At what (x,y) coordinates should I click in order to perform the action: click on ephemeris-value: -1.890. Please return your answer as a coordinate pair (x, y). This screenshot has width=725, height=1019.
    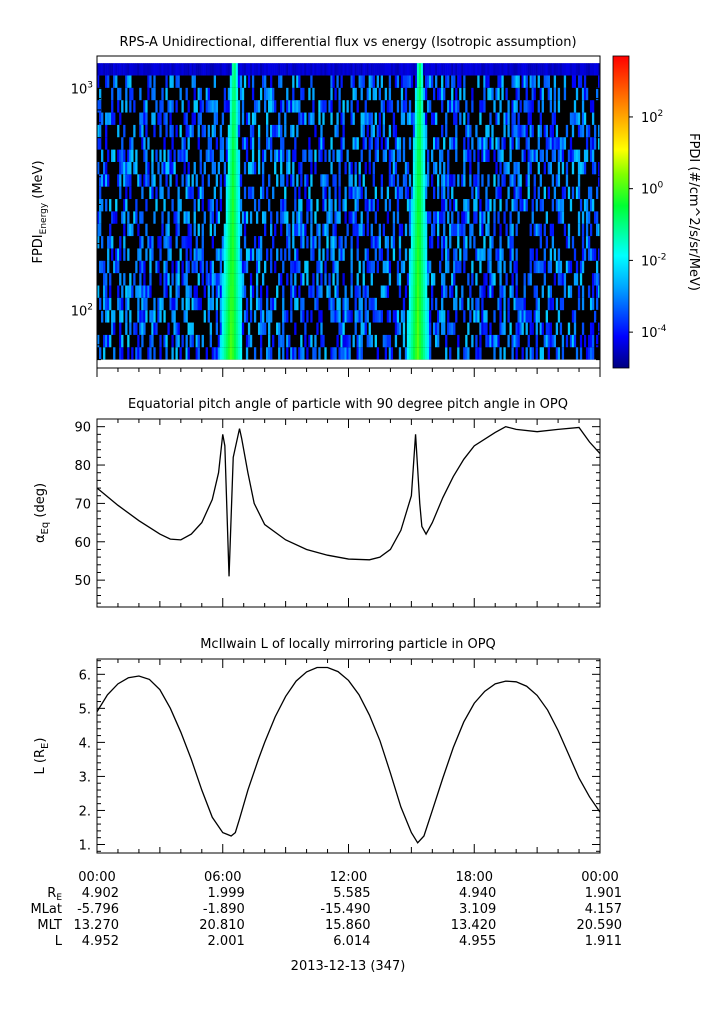
    Looking at the image, I should click on (224, 909).